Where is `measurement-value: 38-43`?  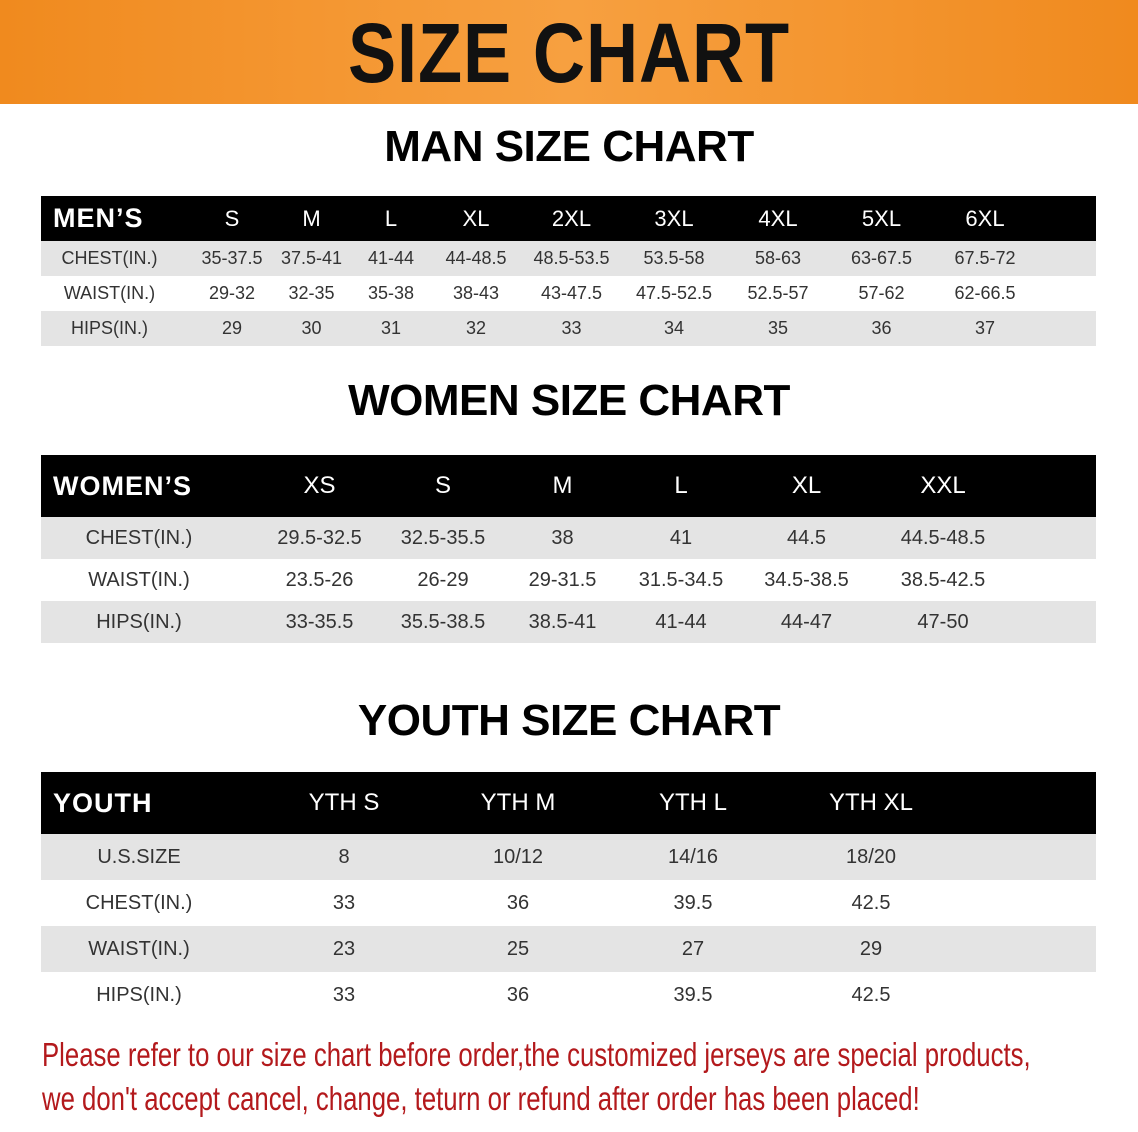
measurement-value: 38-43 is located at coordinates (476, 293).